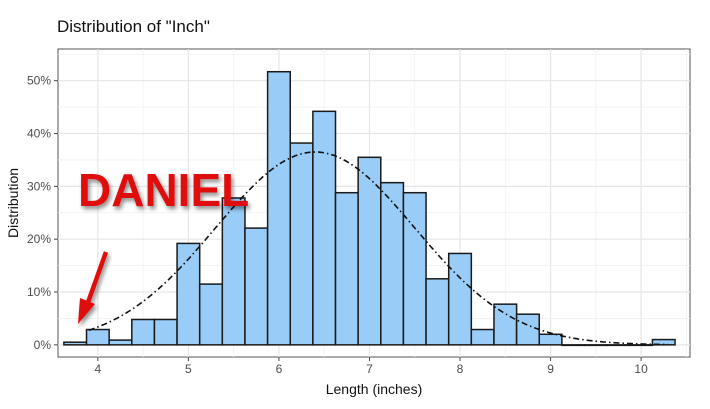  What do you see at coordinates (39, 81) in the screenshot?
I see `y-tick-label: 50%` at bounding box center [39, 81].